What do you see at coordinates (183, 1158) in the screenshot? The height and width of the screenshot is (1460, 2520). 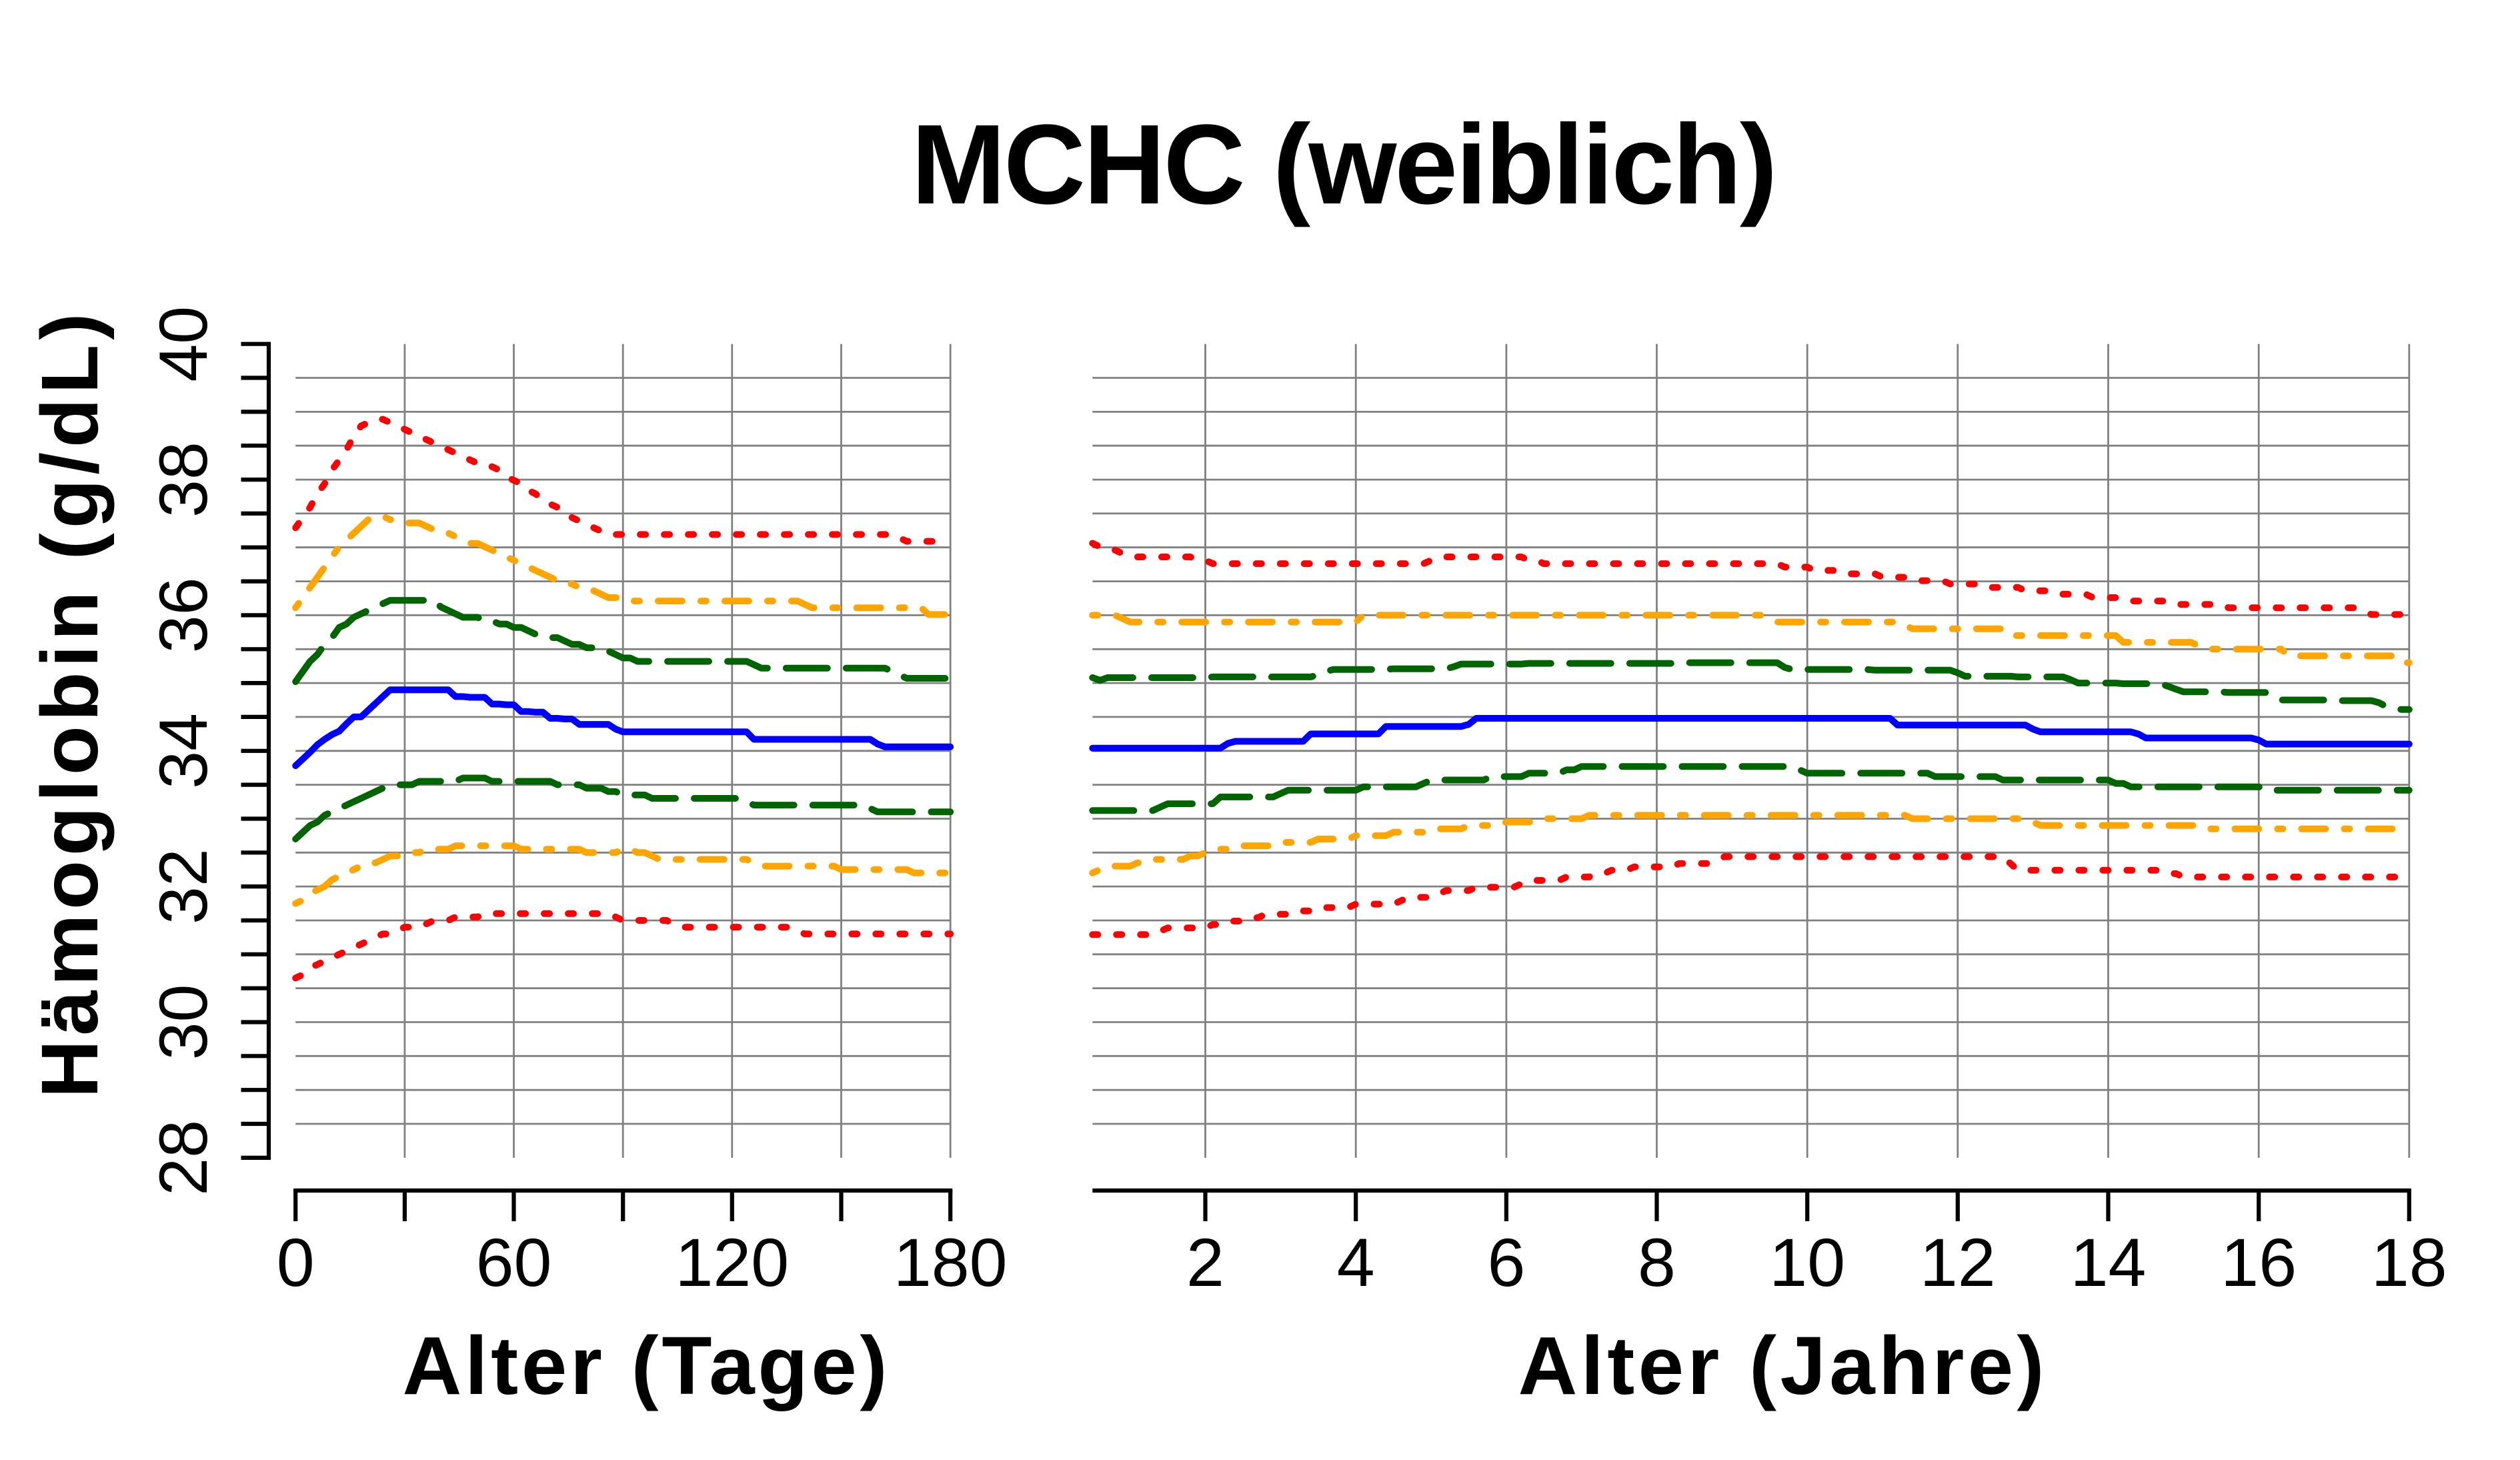 I see `svg-text: 28` at bounding box center [183, 1158].